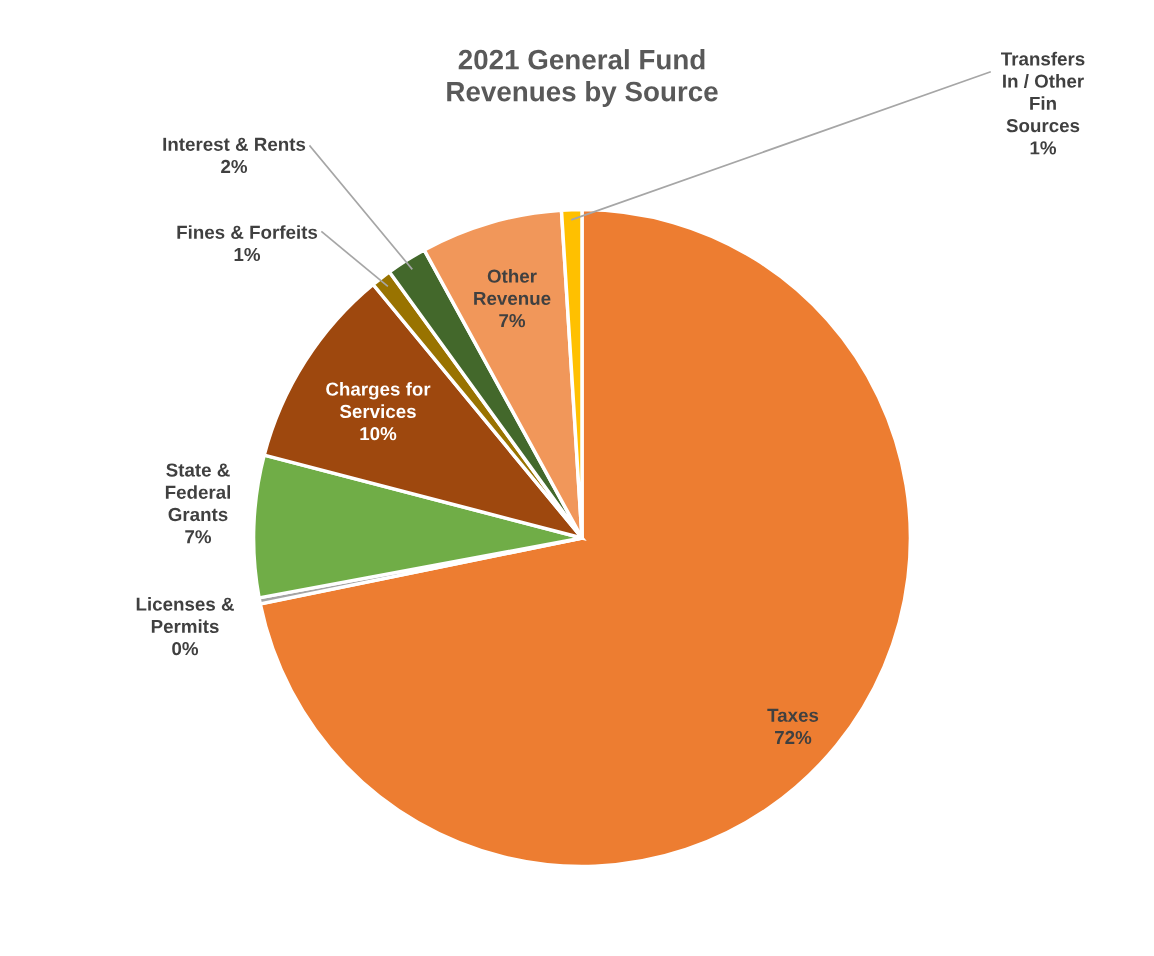 This screenshot has height=956, width=1154. I want to click on data-label: 10%, so click(378, 434).